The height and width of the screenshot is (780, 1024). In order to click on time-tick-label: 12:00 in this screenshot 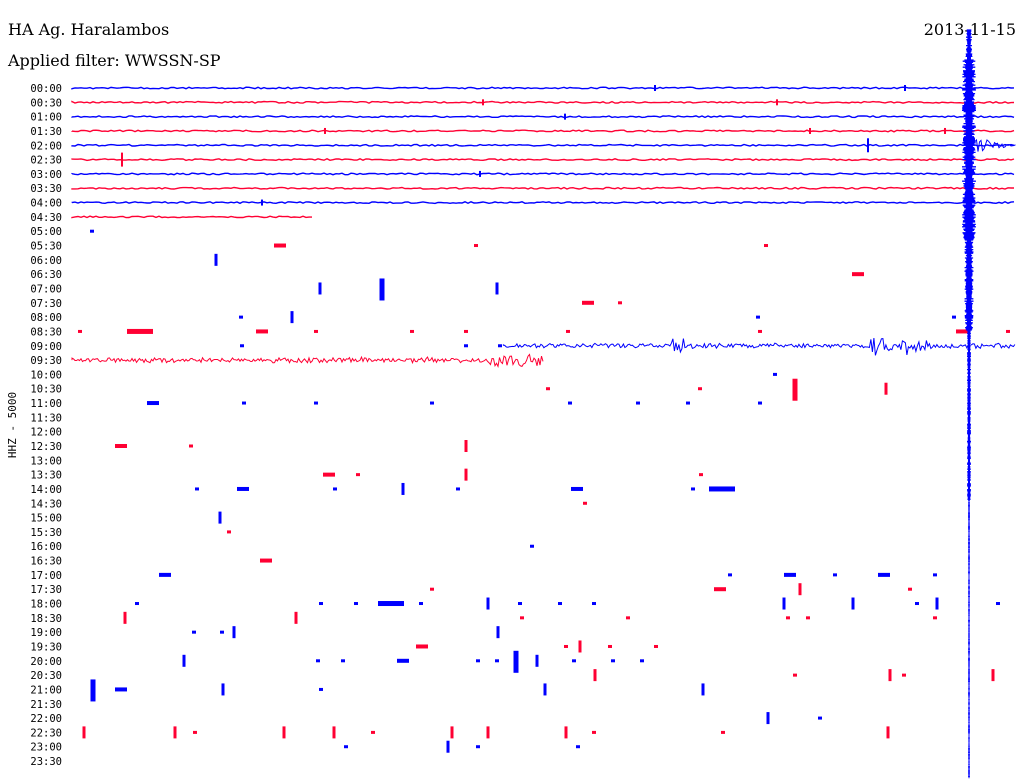, I will do `click(46, 433)`.